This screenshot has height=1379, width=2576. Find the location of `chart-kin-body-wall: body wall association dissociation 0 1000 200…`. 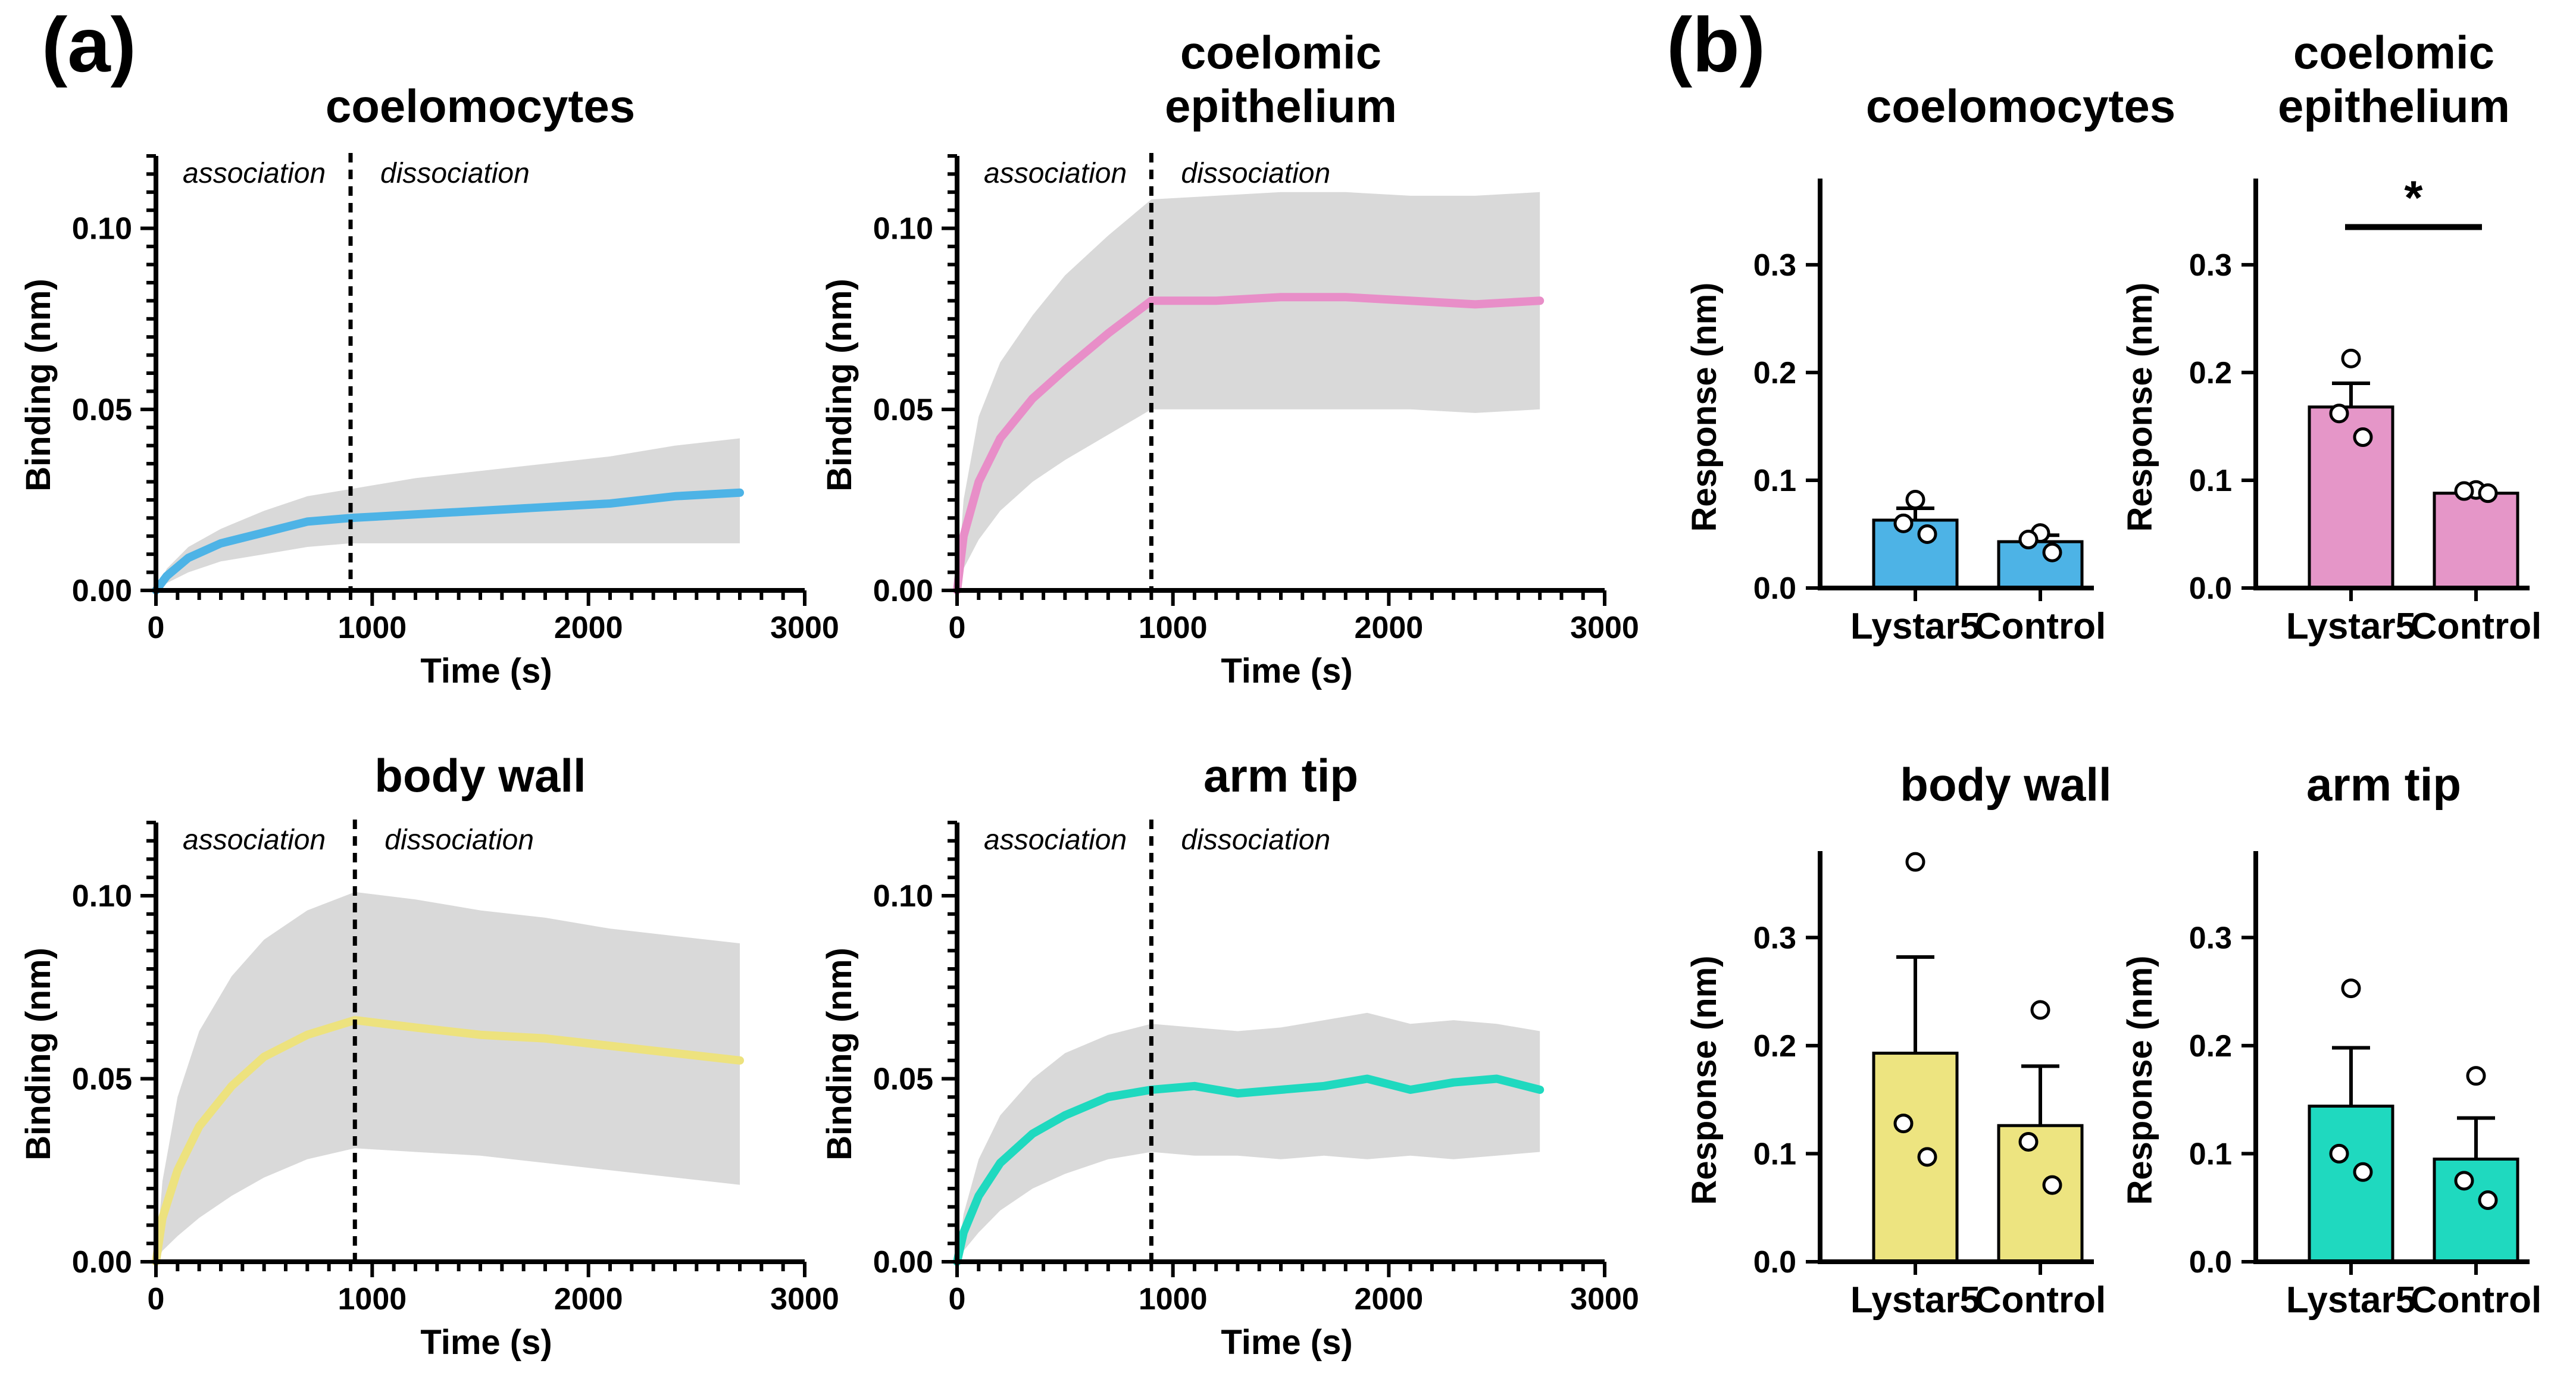

chart-kin-body-wall: body wall association dissociation 0 1000 200… is located at coordinates (429, 1055).